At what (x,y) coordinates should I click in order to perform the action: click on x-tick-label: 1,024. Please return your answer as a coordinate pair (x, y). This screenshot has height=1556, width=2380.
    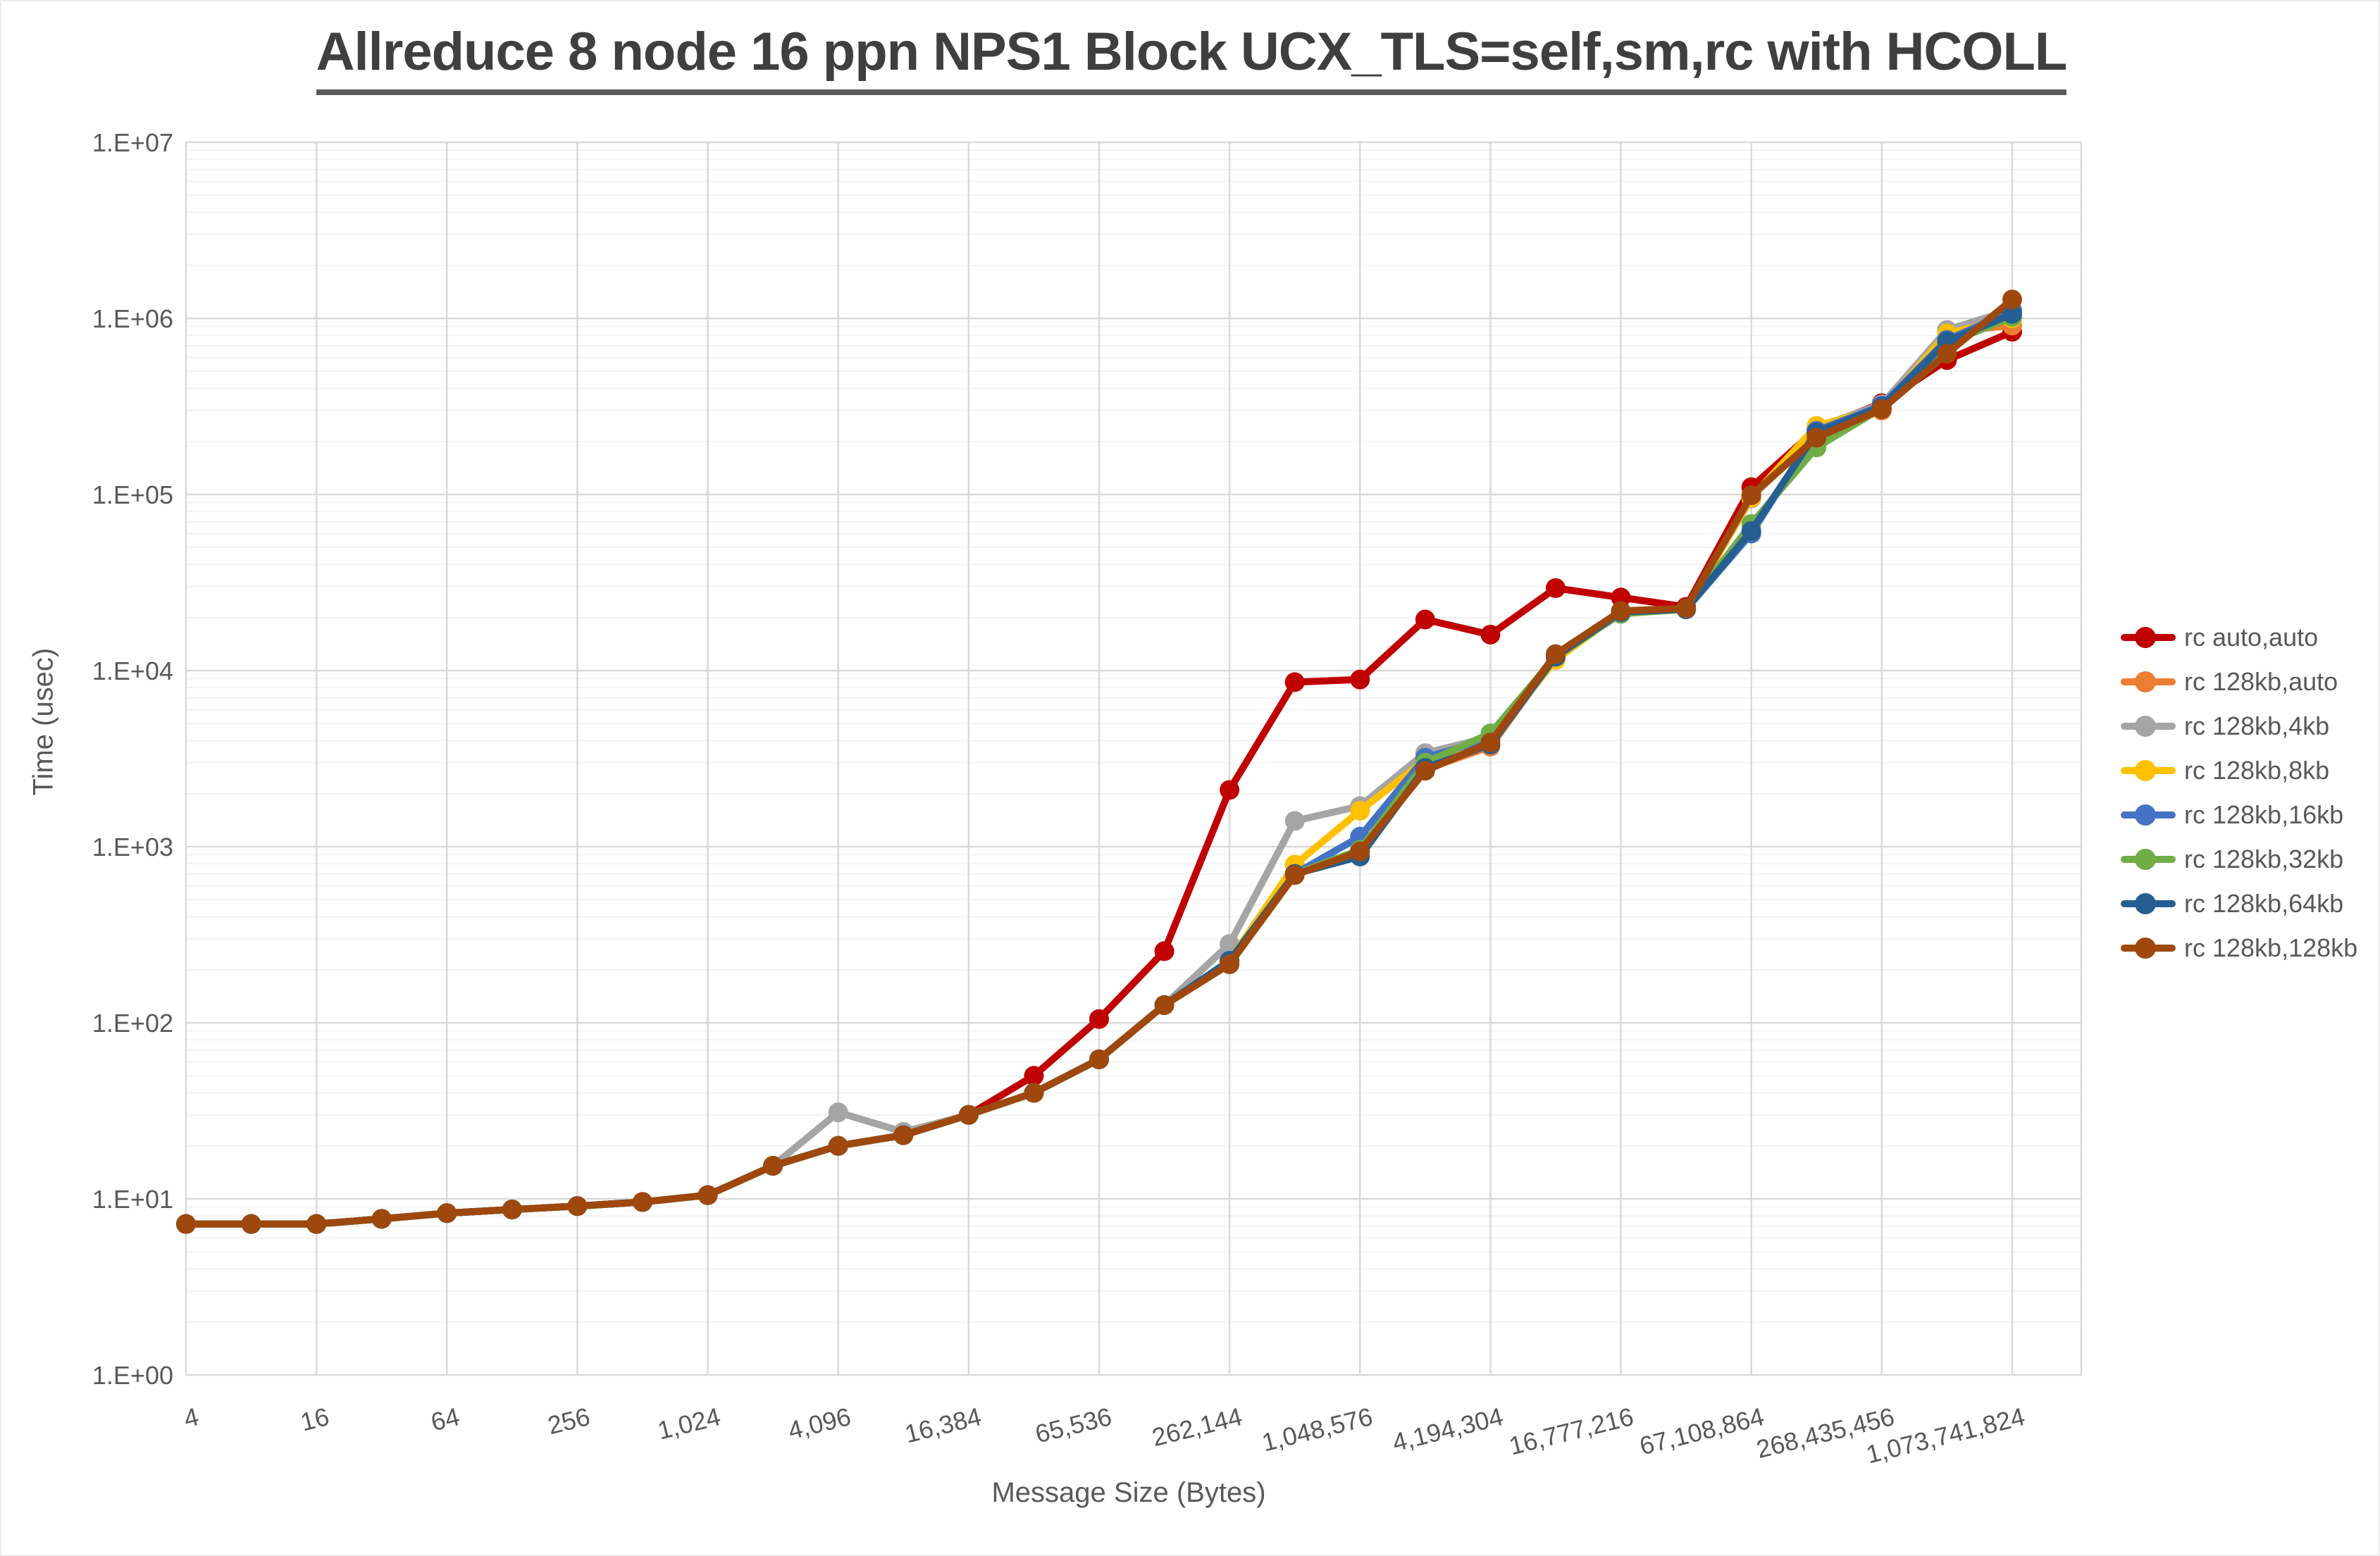
    Looking at the image, I should click on (689, 1423).